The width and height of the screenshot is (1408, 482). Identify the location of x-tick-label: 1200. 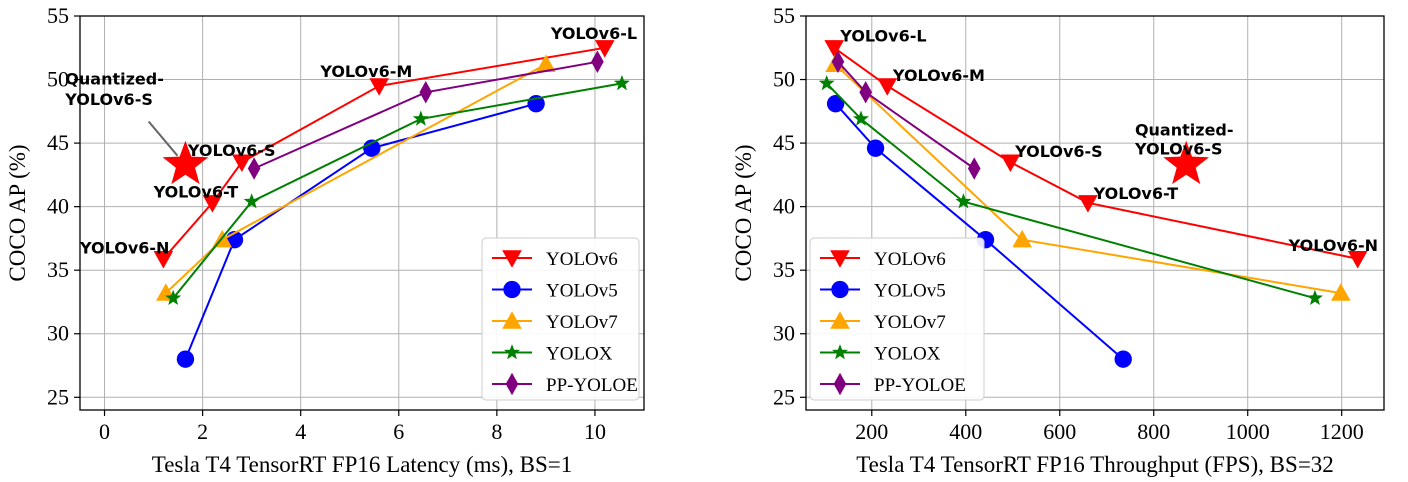
(1342, 431).